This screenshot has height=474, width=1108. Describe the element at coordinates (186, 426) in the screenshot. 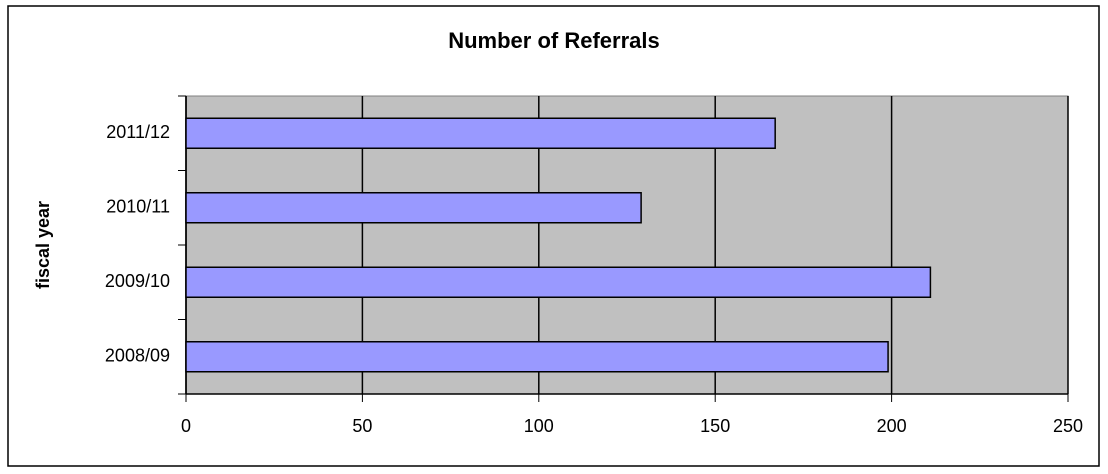

I see `x-tick-label: 0` at that location.